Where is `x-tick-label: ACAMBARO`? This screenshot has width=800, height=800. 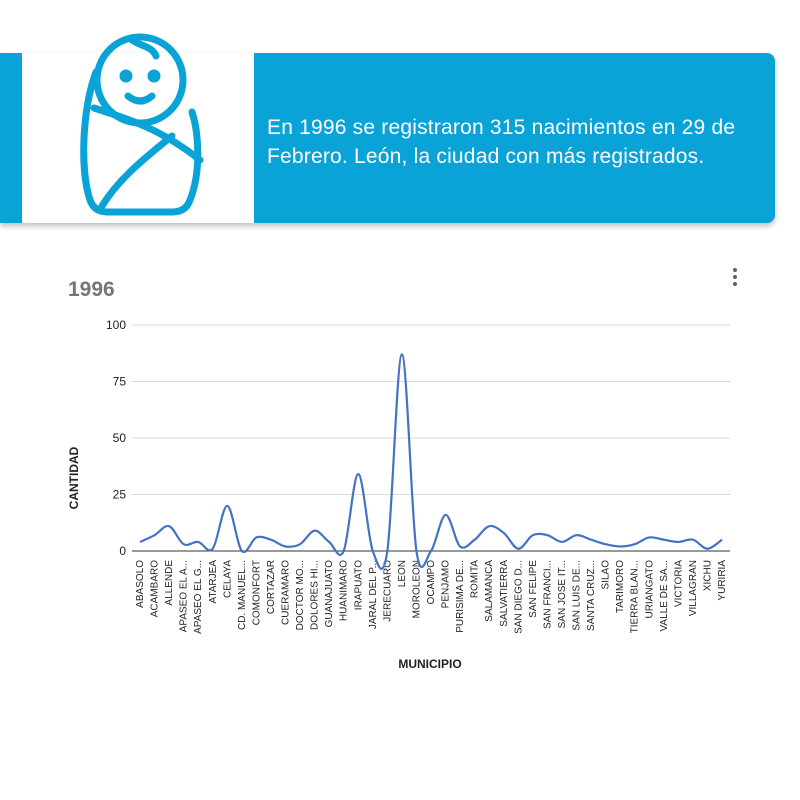 x-tick-label: ACAMBARO is located at coordinates (155, 588).